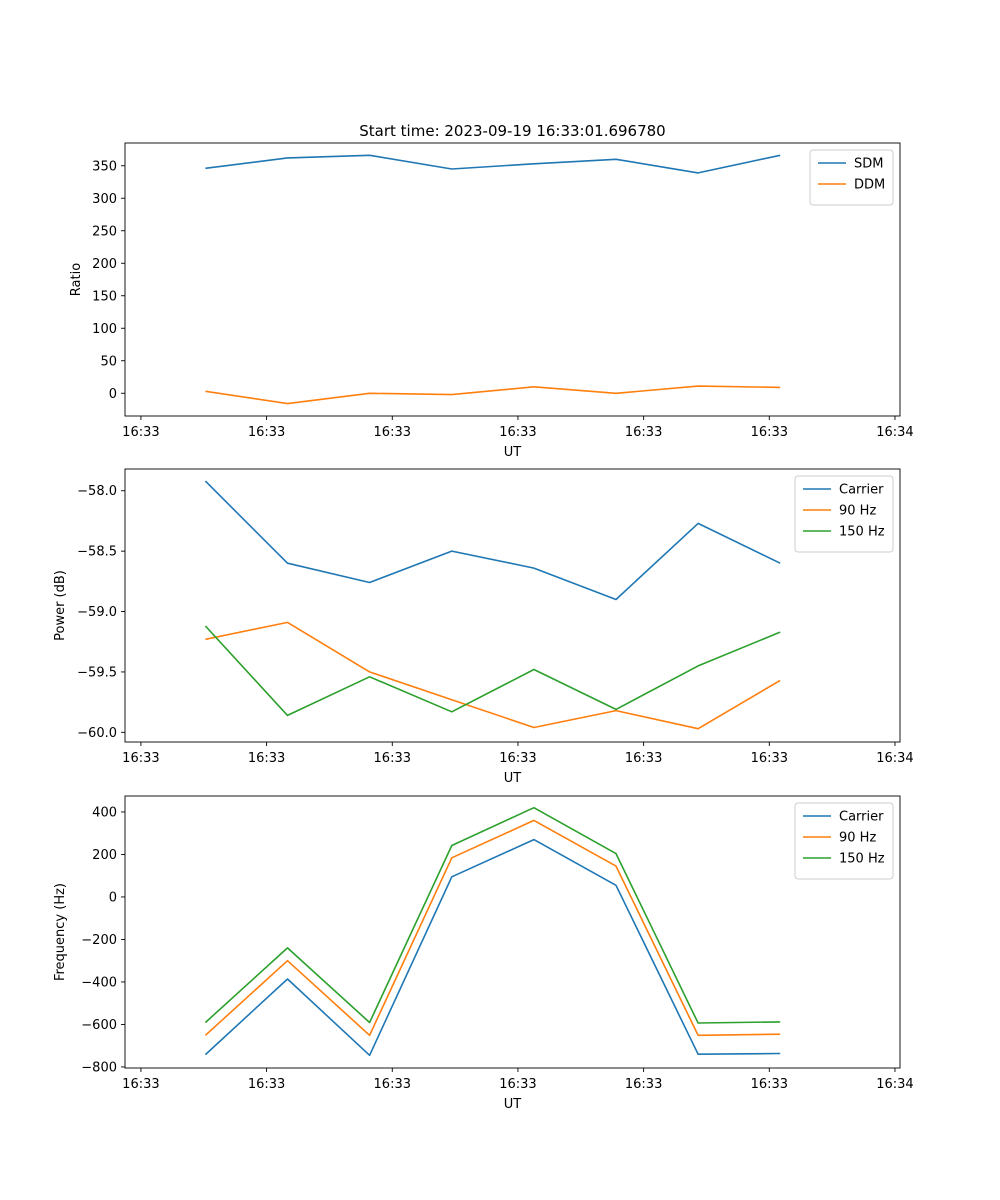 The height and width of the screenshot is (1200, 1000). I want to click on chart0-xlabel: UT, so click(513, 452).